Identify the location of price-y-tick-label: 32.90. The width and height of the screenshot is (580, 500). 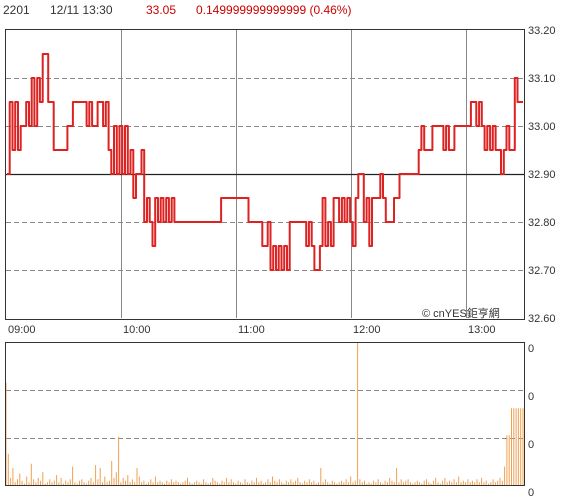
(542, 175).